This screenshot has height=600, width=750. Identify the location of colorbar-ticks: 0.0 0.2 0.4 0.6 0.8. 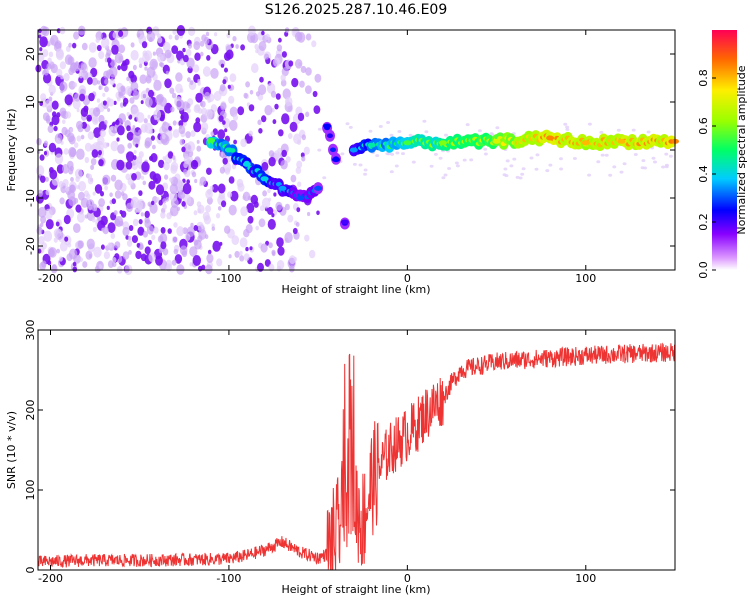
(706, 174).